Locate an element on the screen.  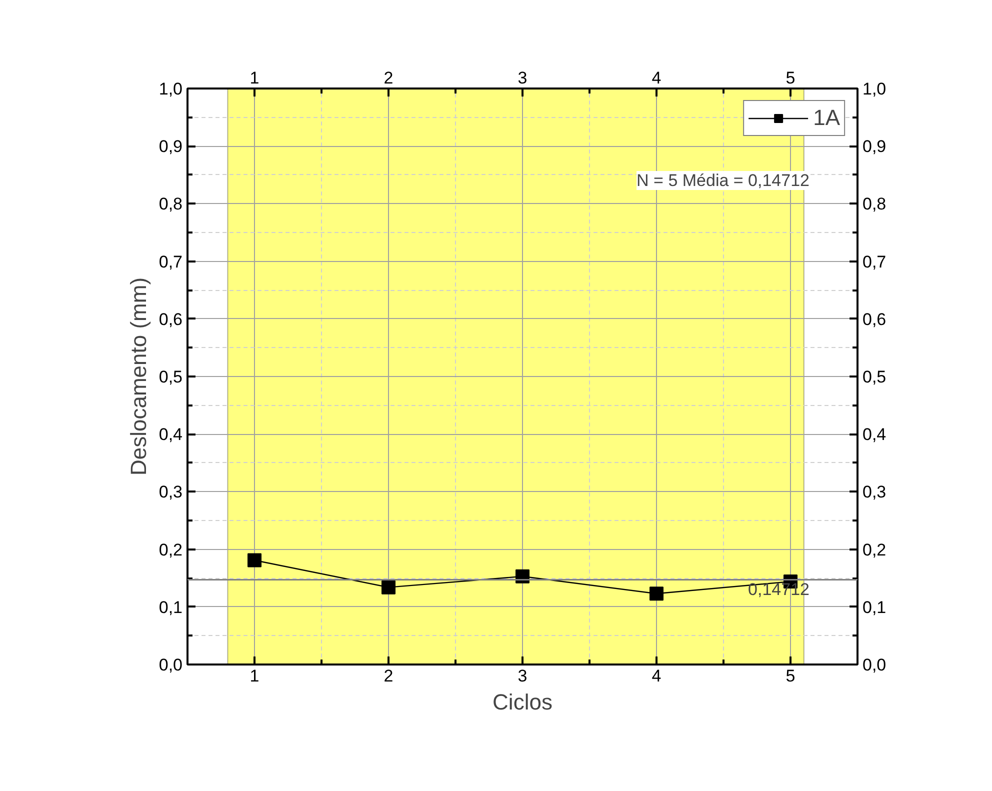
y2-tick-label: 0,6 is located at coordinates (874, 319).